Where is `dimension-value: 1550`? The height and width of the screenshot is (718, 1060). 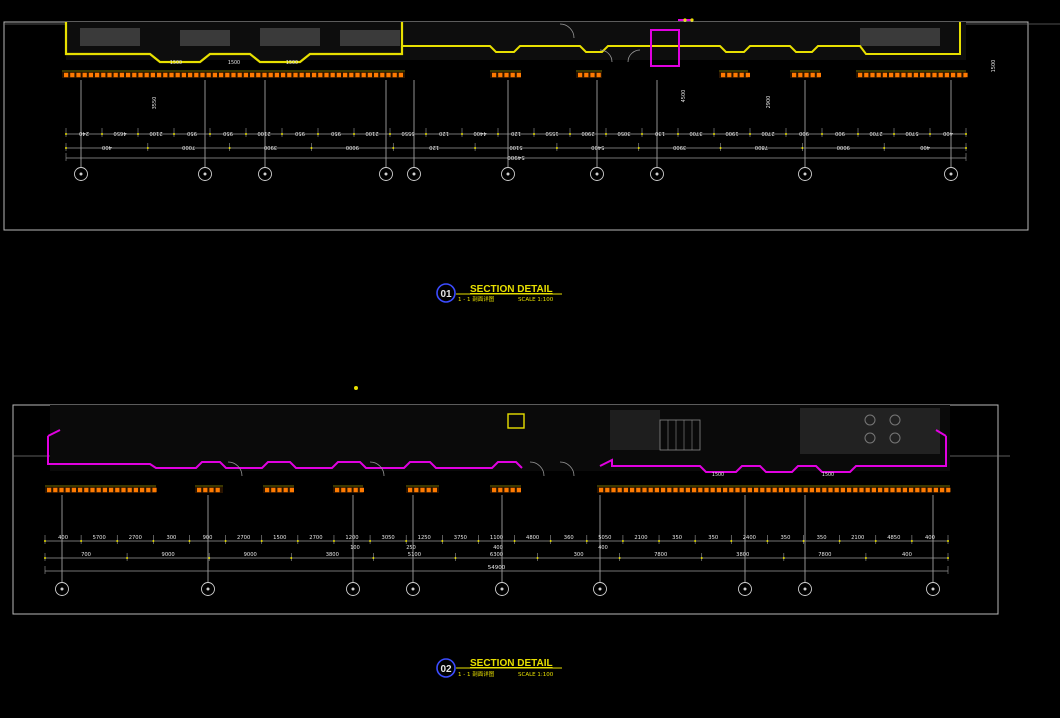
dimension-value: 1550 is located at coordinates (551, 133).